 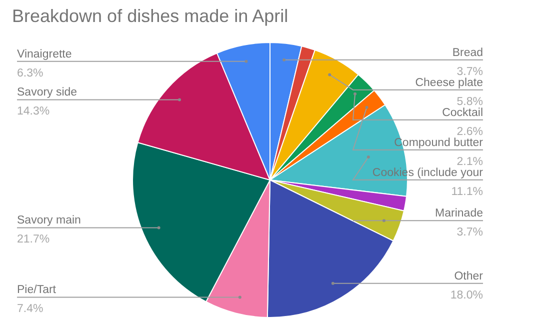 I want to click on data-label: 2.6%, so click(x=469, y=132).